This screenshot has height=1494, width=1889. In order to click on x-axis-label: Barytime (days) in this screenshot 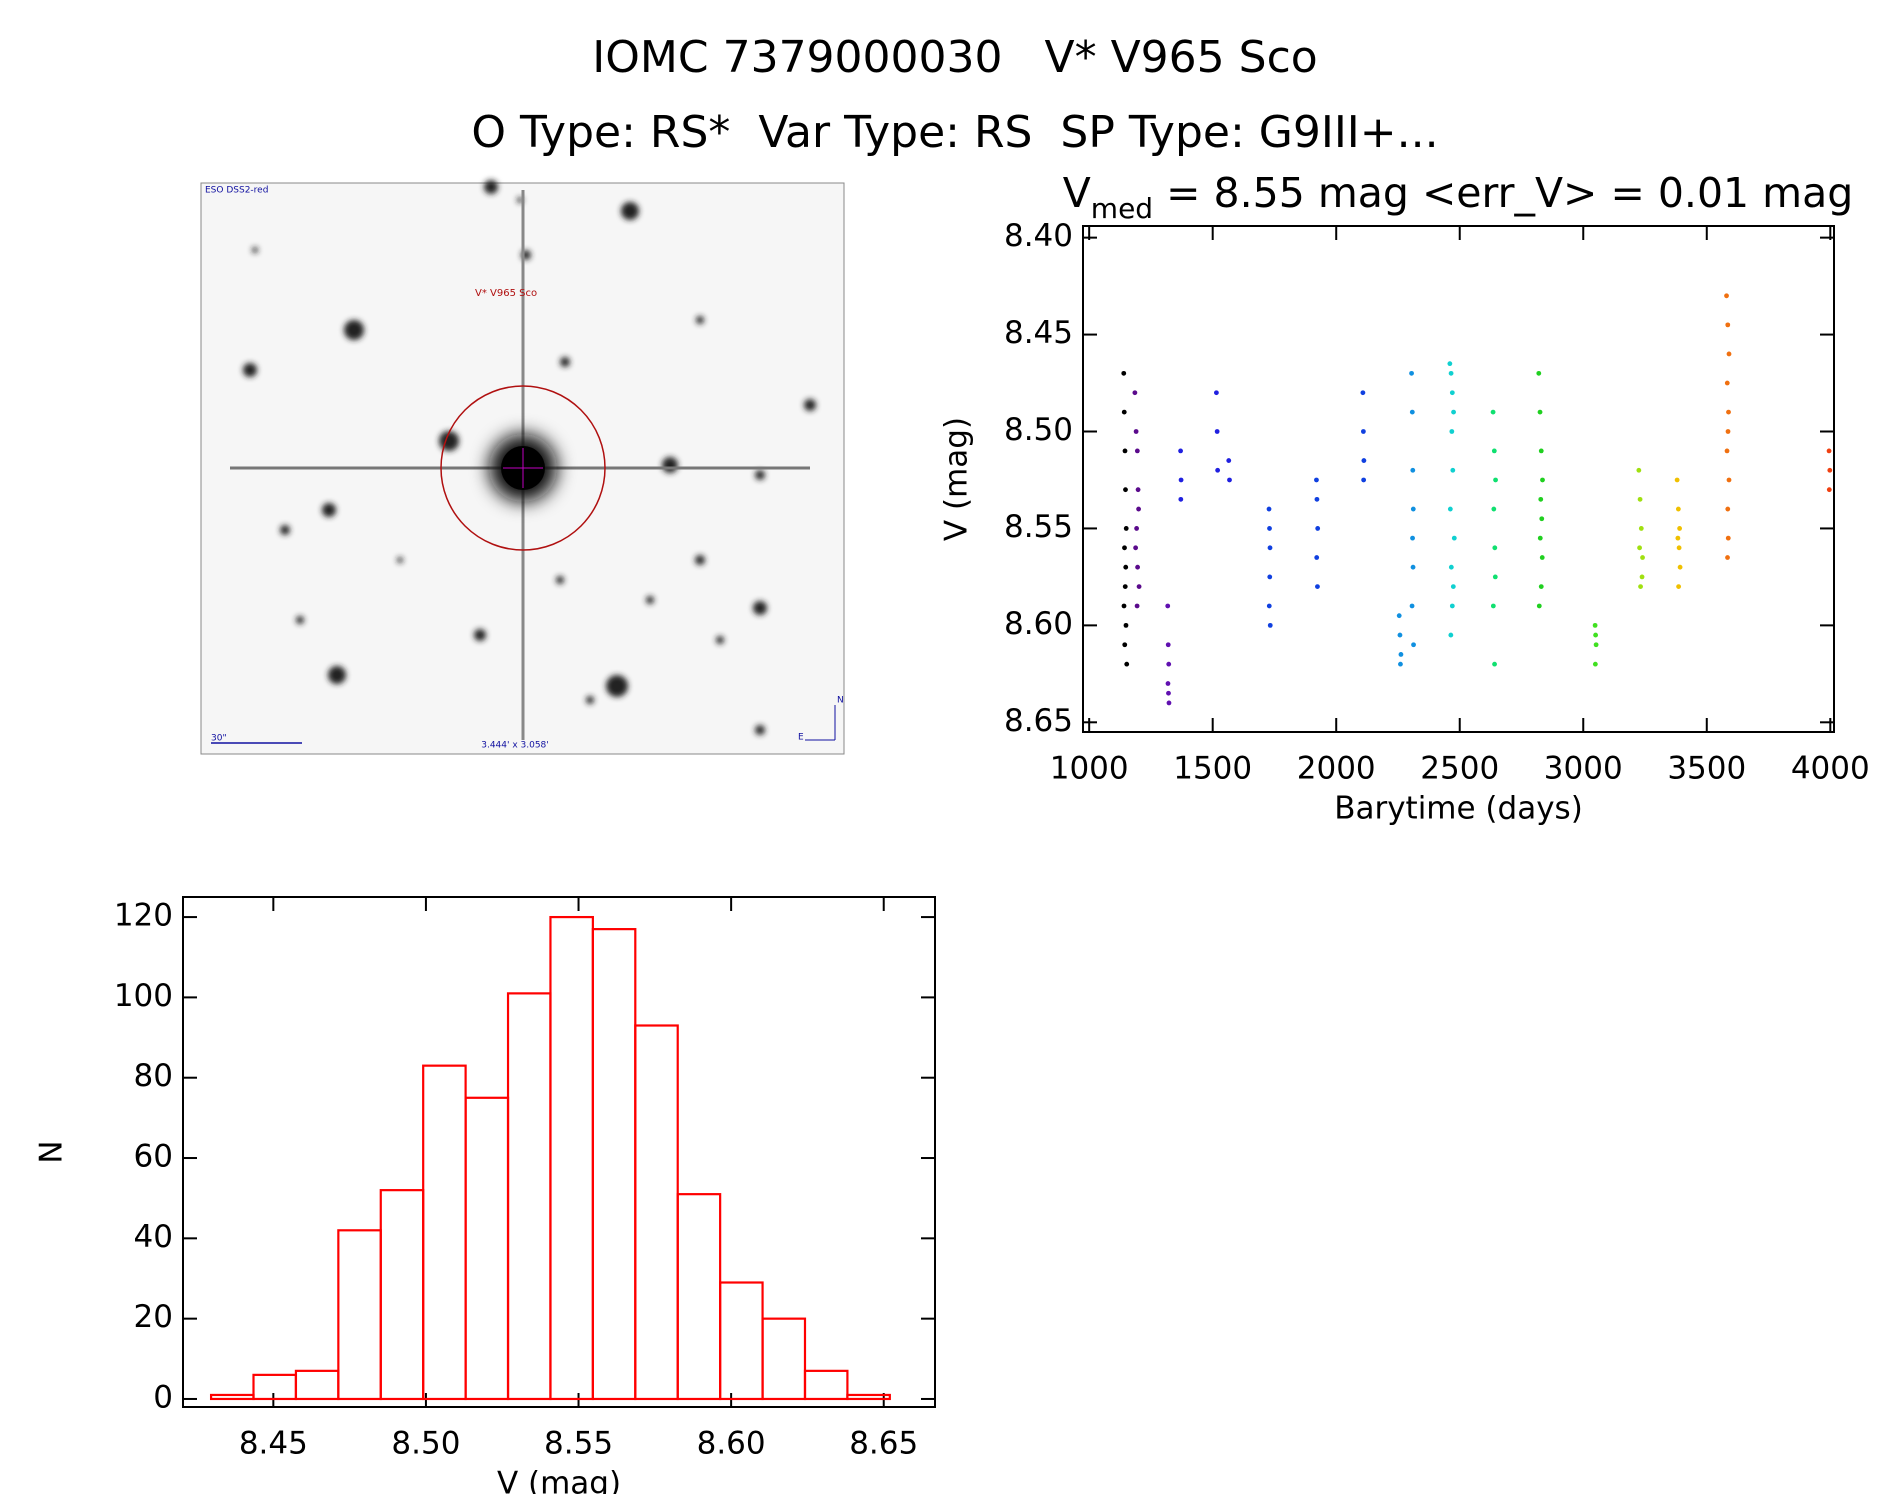, I will do `click(1458, 809)`.